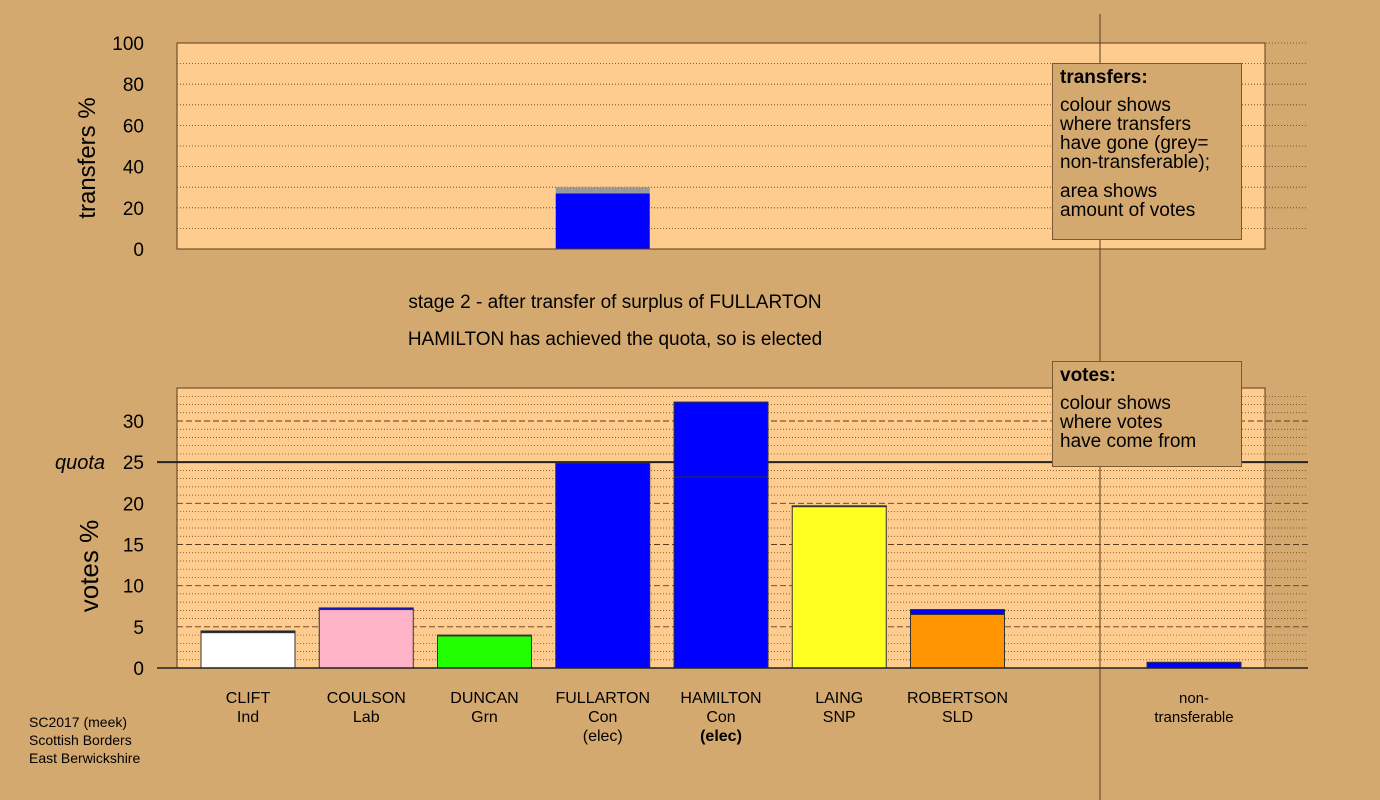 The height and width of the screenshot is (800, 1380). I want to click on transfers-y-tick-label: 0, so click(138, 250).